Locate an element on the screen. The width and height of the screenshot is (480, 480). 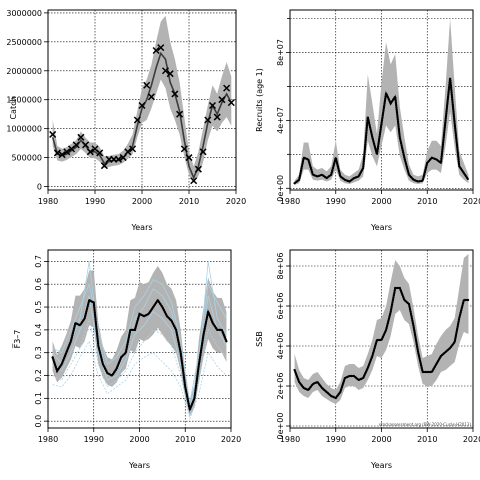
y-axis-title: Catch is located at coordinates (13, 107).